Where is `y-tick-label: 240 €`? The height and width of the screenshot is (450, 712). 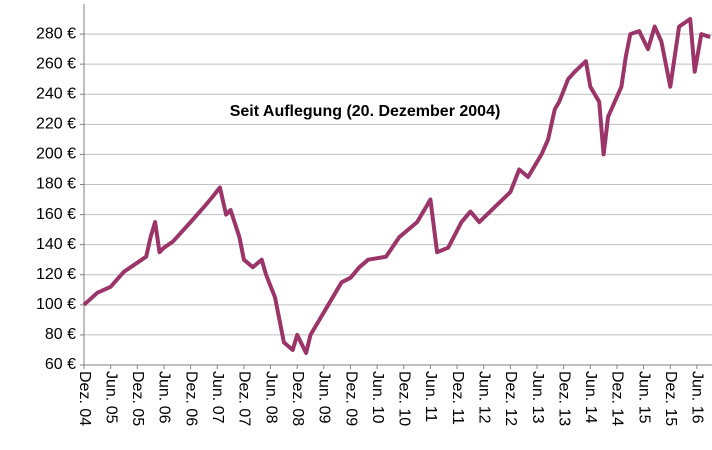
y-tick-label: 240 € is located at coordinates (56, 93).